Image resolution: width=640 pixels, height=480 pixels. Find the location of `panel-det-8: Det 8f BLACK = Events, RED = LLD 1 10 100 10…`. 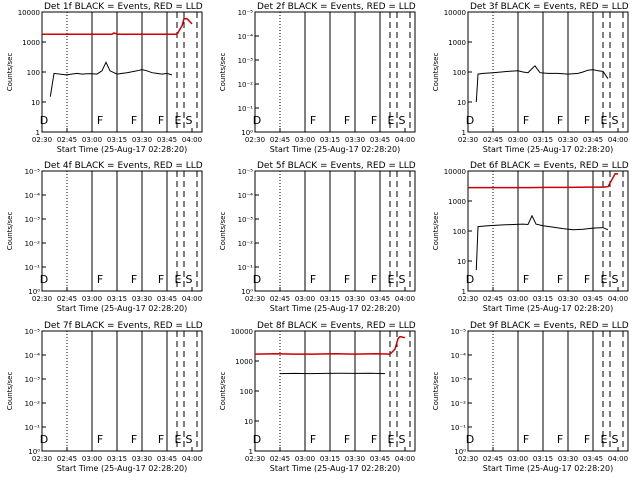

panel-det-8: Det 8f BLACK = Events, RED = LLD 1 10 100 10… is located at coordinates (317, 397).